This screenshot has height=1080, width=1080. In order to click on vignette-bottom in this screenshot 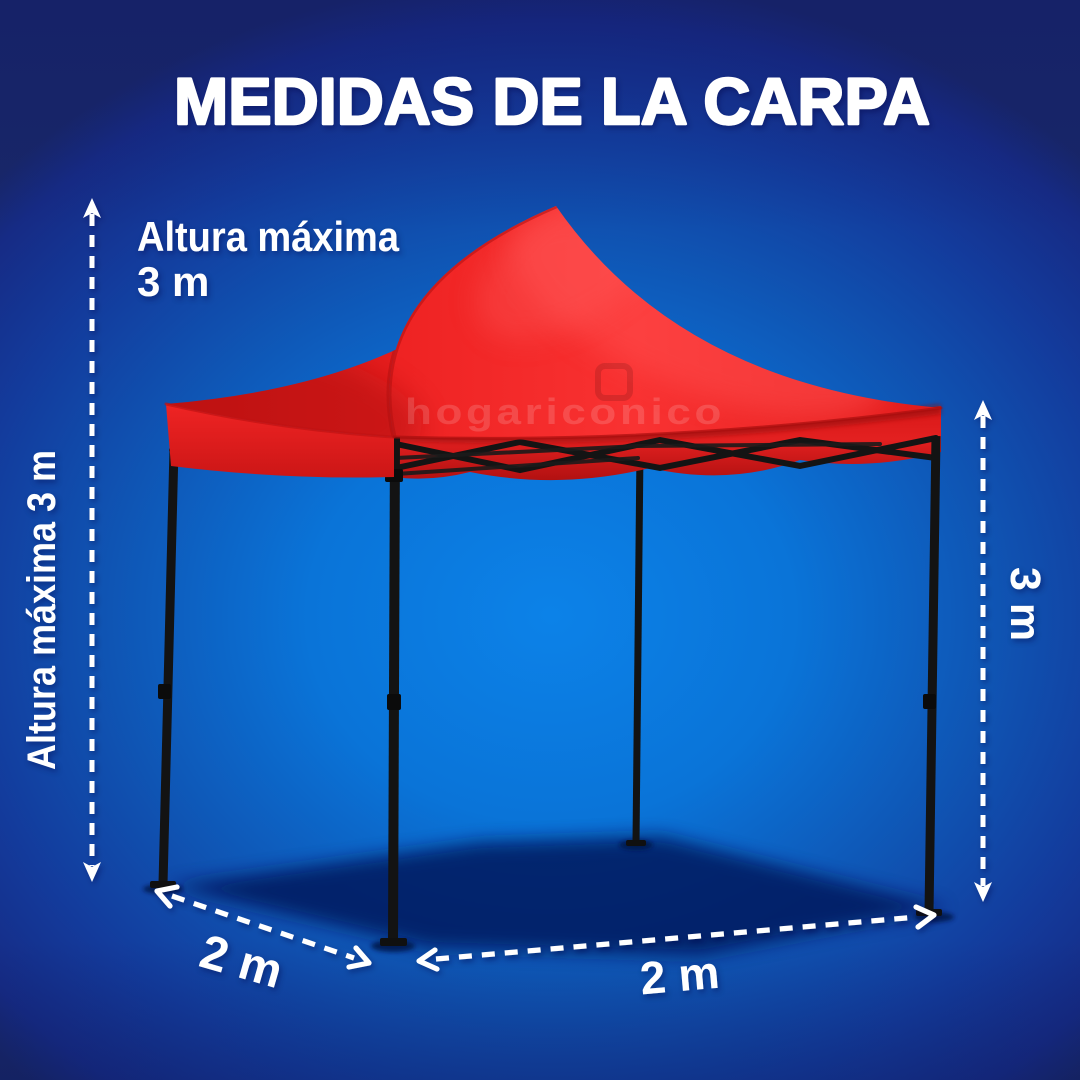, I will do `click(540, 1010)`.